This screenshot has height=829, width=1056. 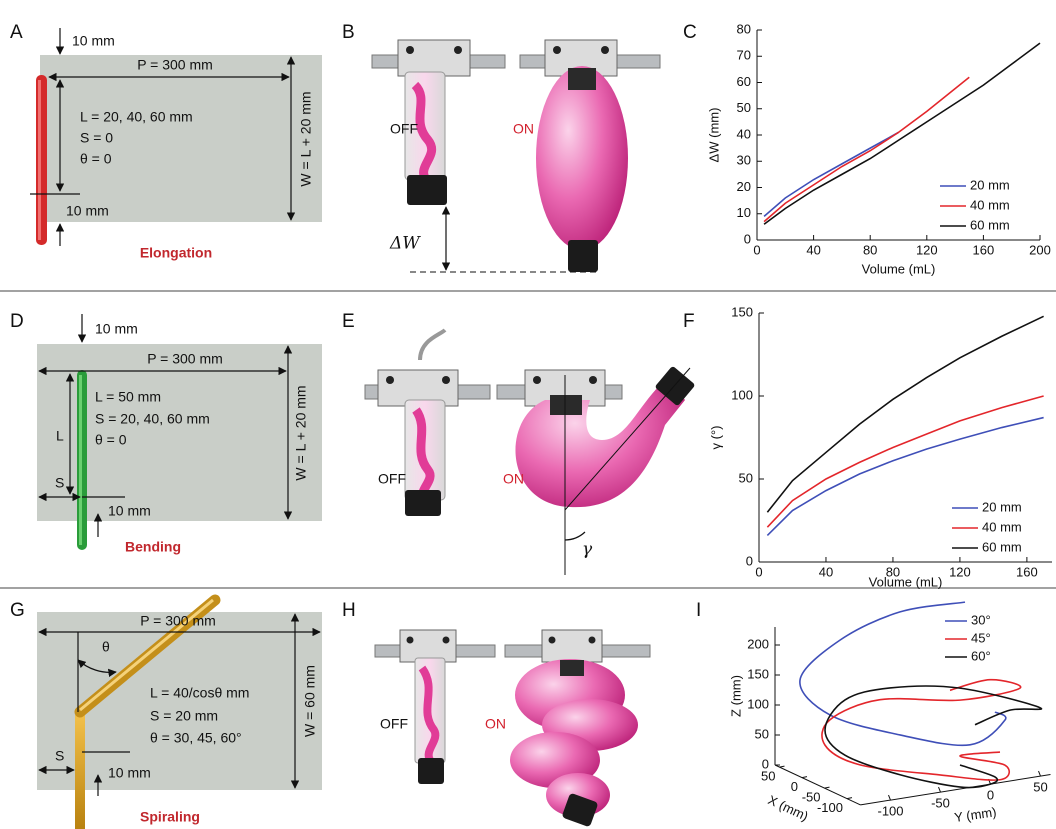 I want to click on bending-photo-line, so click(x=627, y=439).